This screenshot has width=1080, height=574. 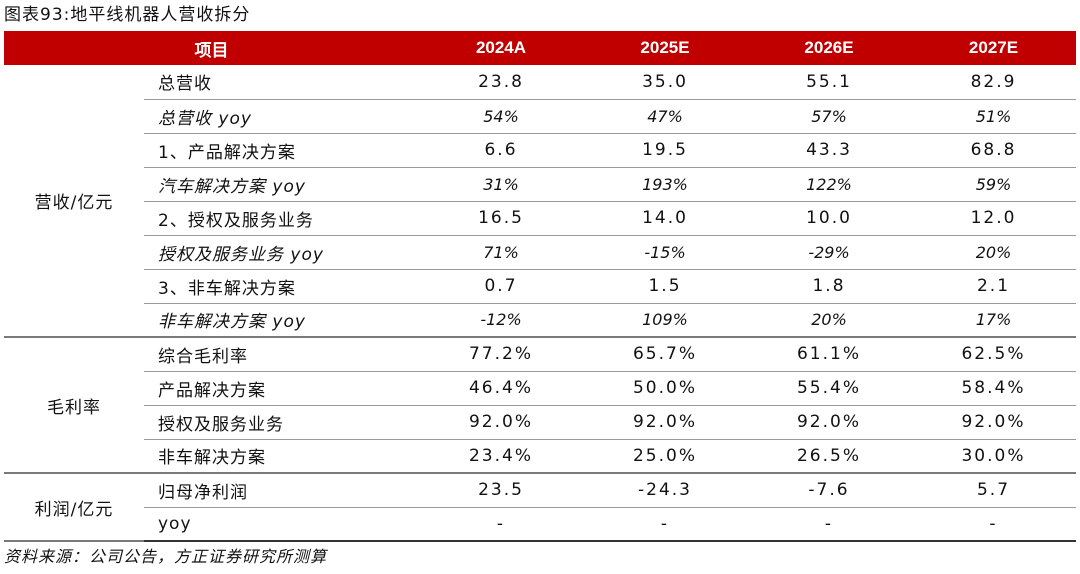 I want to click on cell-2027e: 92.0%, so click(x=993, y=422).